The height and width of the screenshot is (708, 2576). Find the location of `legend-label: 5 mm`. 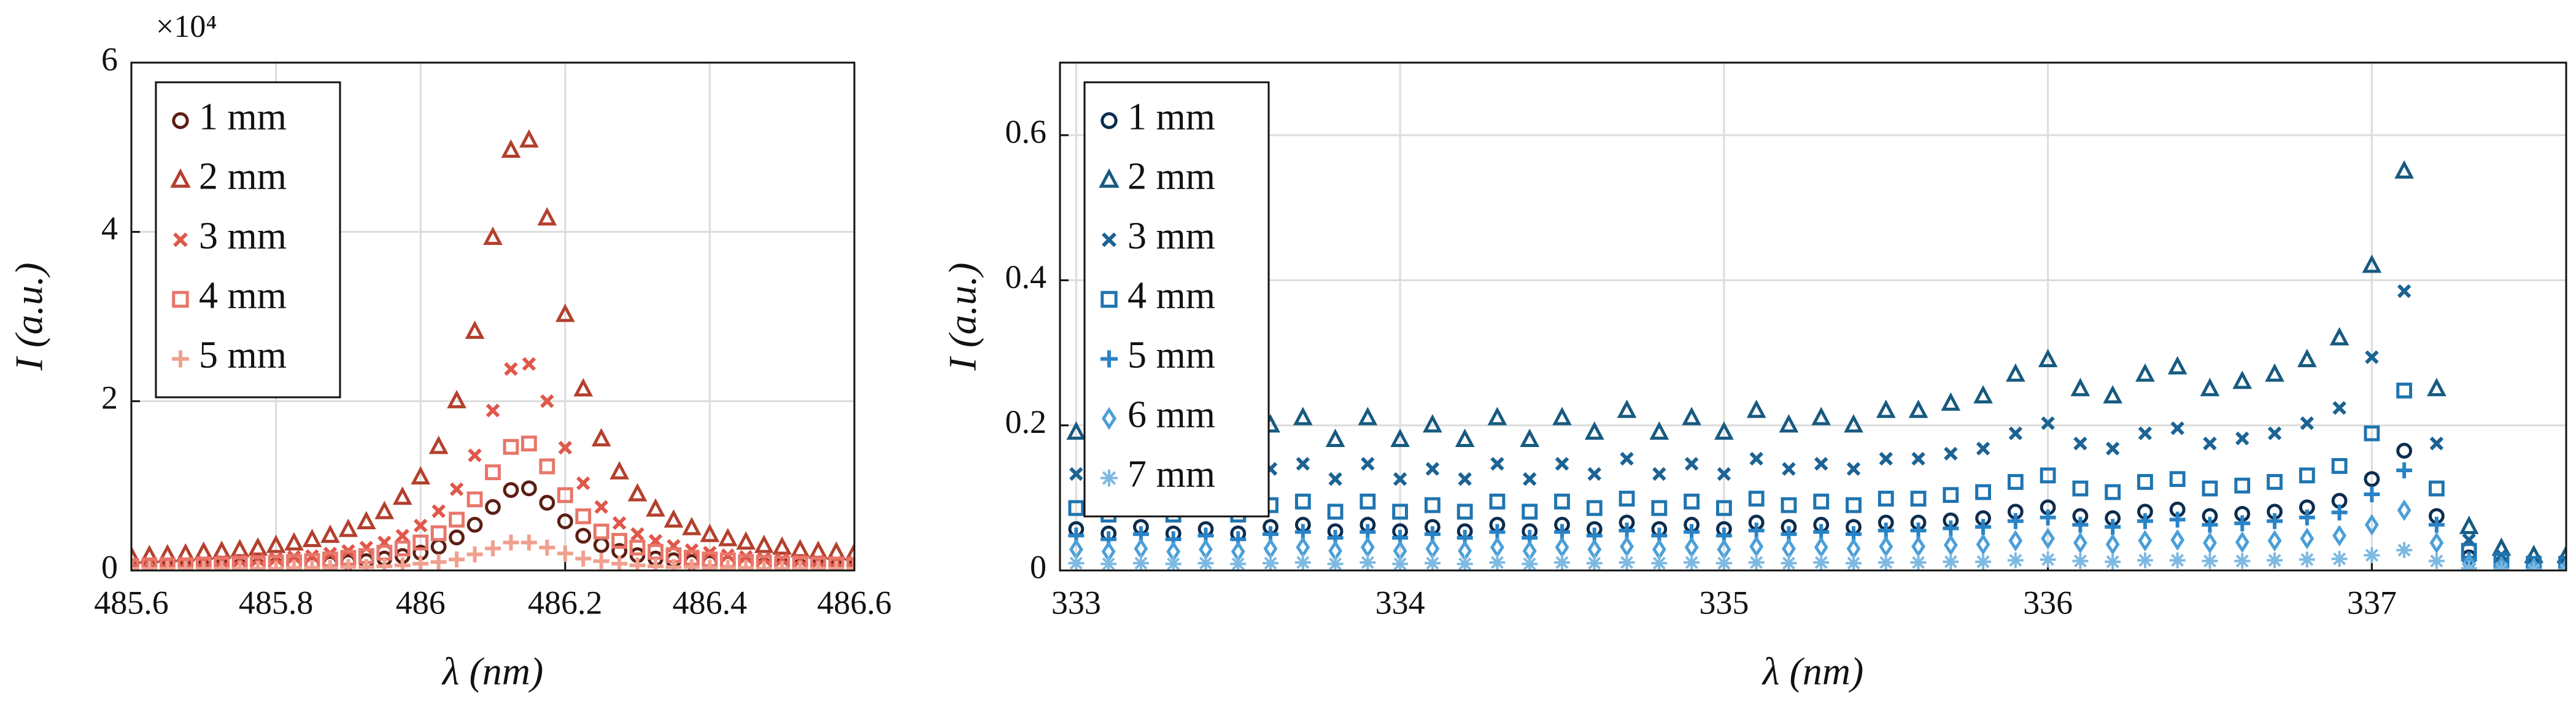

legend-label: 5 mm is located at coordinates (243, 355).